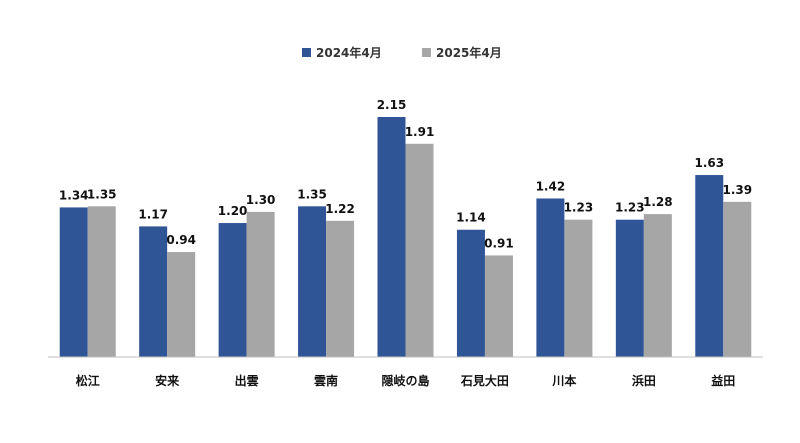  I want to click on category-label-0: 松江, so click(88, 380).